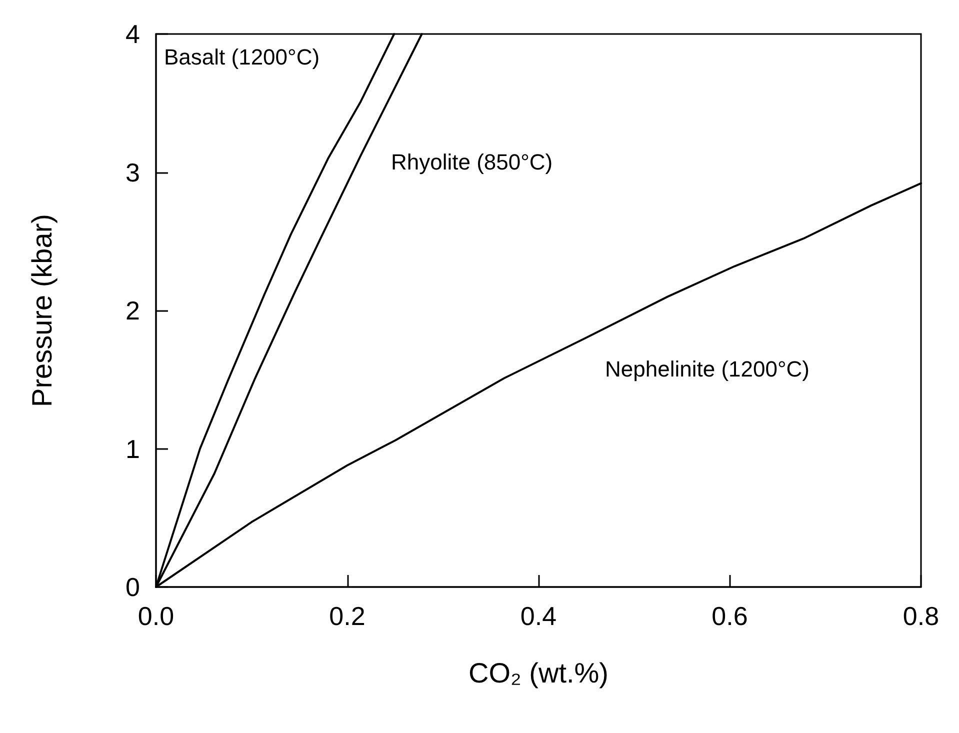 This screenshot has width=959, height=733. What do you see at coordinates (707, 369) in the screenshot?
I see `annotation: Nephelinite (1200°C)` at bounding box center [707, 369].